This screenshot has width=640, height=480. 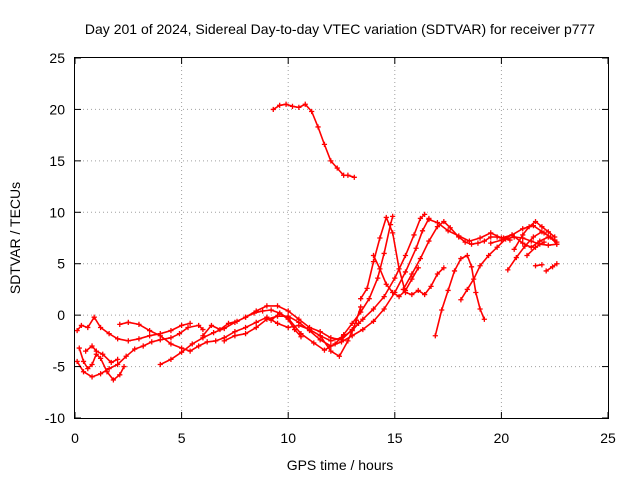 I want to click on y-tick-label: -5, so click(x=59, y=367).